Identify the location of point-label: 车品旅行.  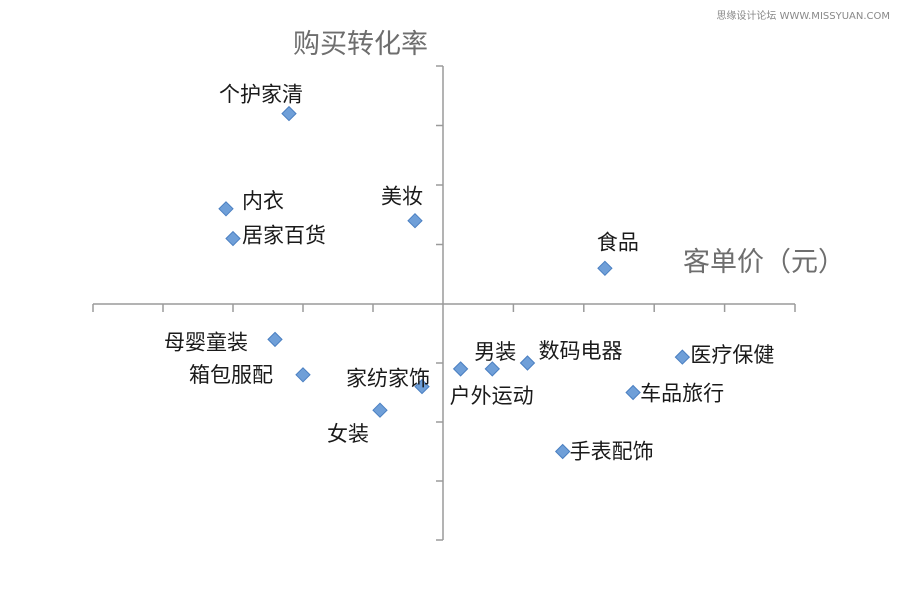
(682, 394).